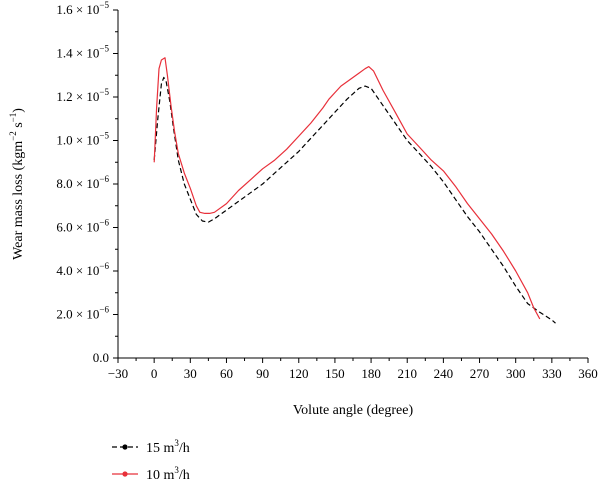  I want to click on x-tick-label: −30, so click(118, 373).